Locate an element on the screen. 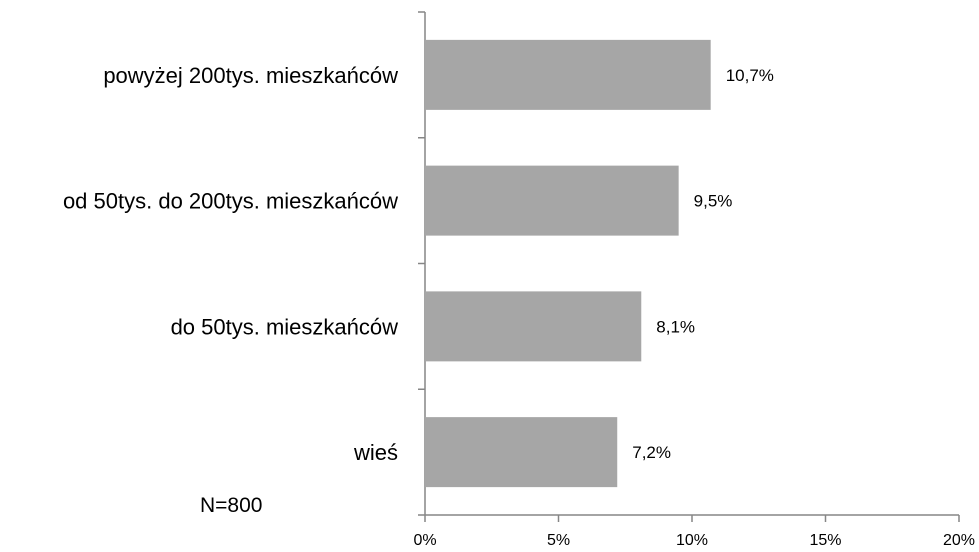  x-tick-label: 5% is located at coordinates (558, 540).